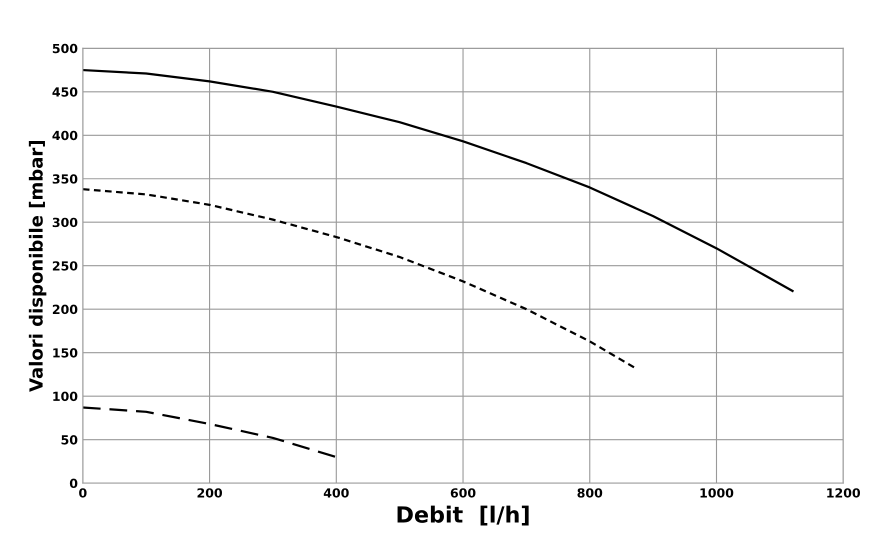 The image size is (872, 549). What do you see at coordinates (210, 493) in the screenshot?
I see `x-tick-label: 200` at bounding box center [210, 493].